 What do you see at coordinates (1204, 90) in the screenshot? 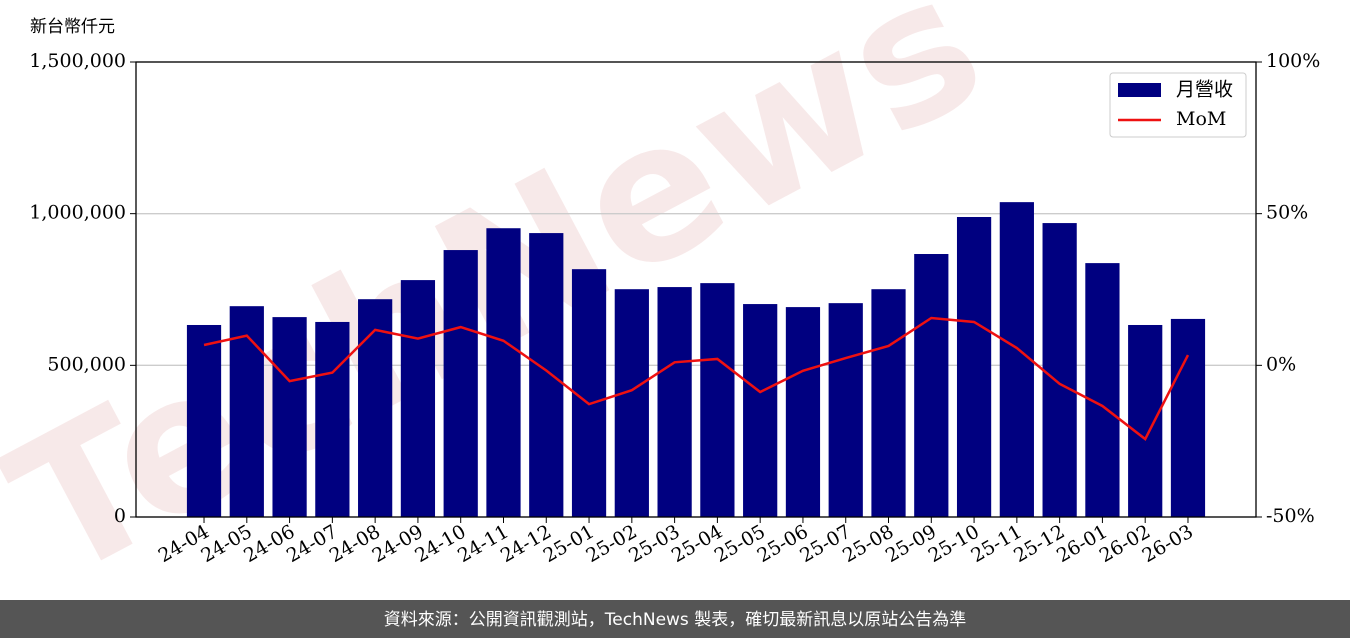
I see `legend-label: 月營收` at bounding box center [1204, 90].